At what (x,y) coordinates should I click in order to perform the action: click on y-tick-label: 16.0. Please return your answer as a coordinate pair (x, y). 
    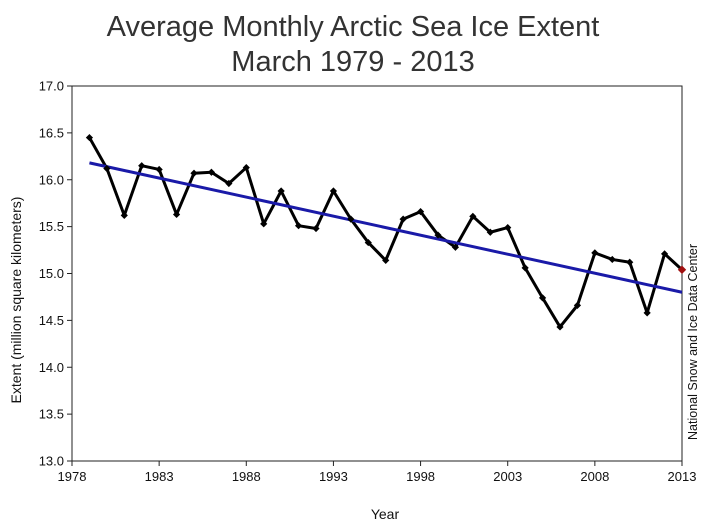
    Looking at the image, I should click on (51, 179).